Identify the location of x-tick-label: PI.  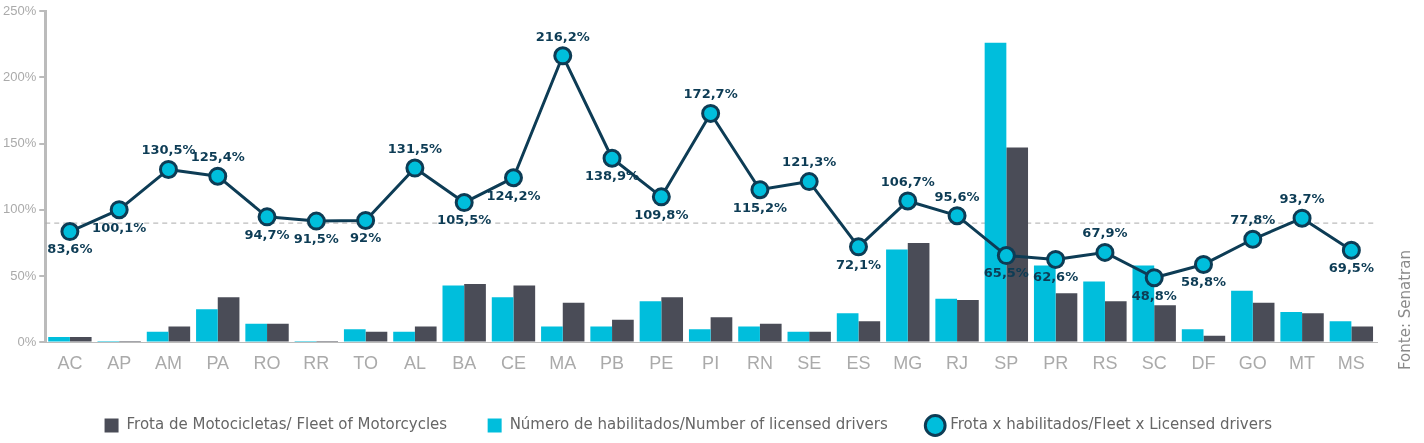
(711, 363).